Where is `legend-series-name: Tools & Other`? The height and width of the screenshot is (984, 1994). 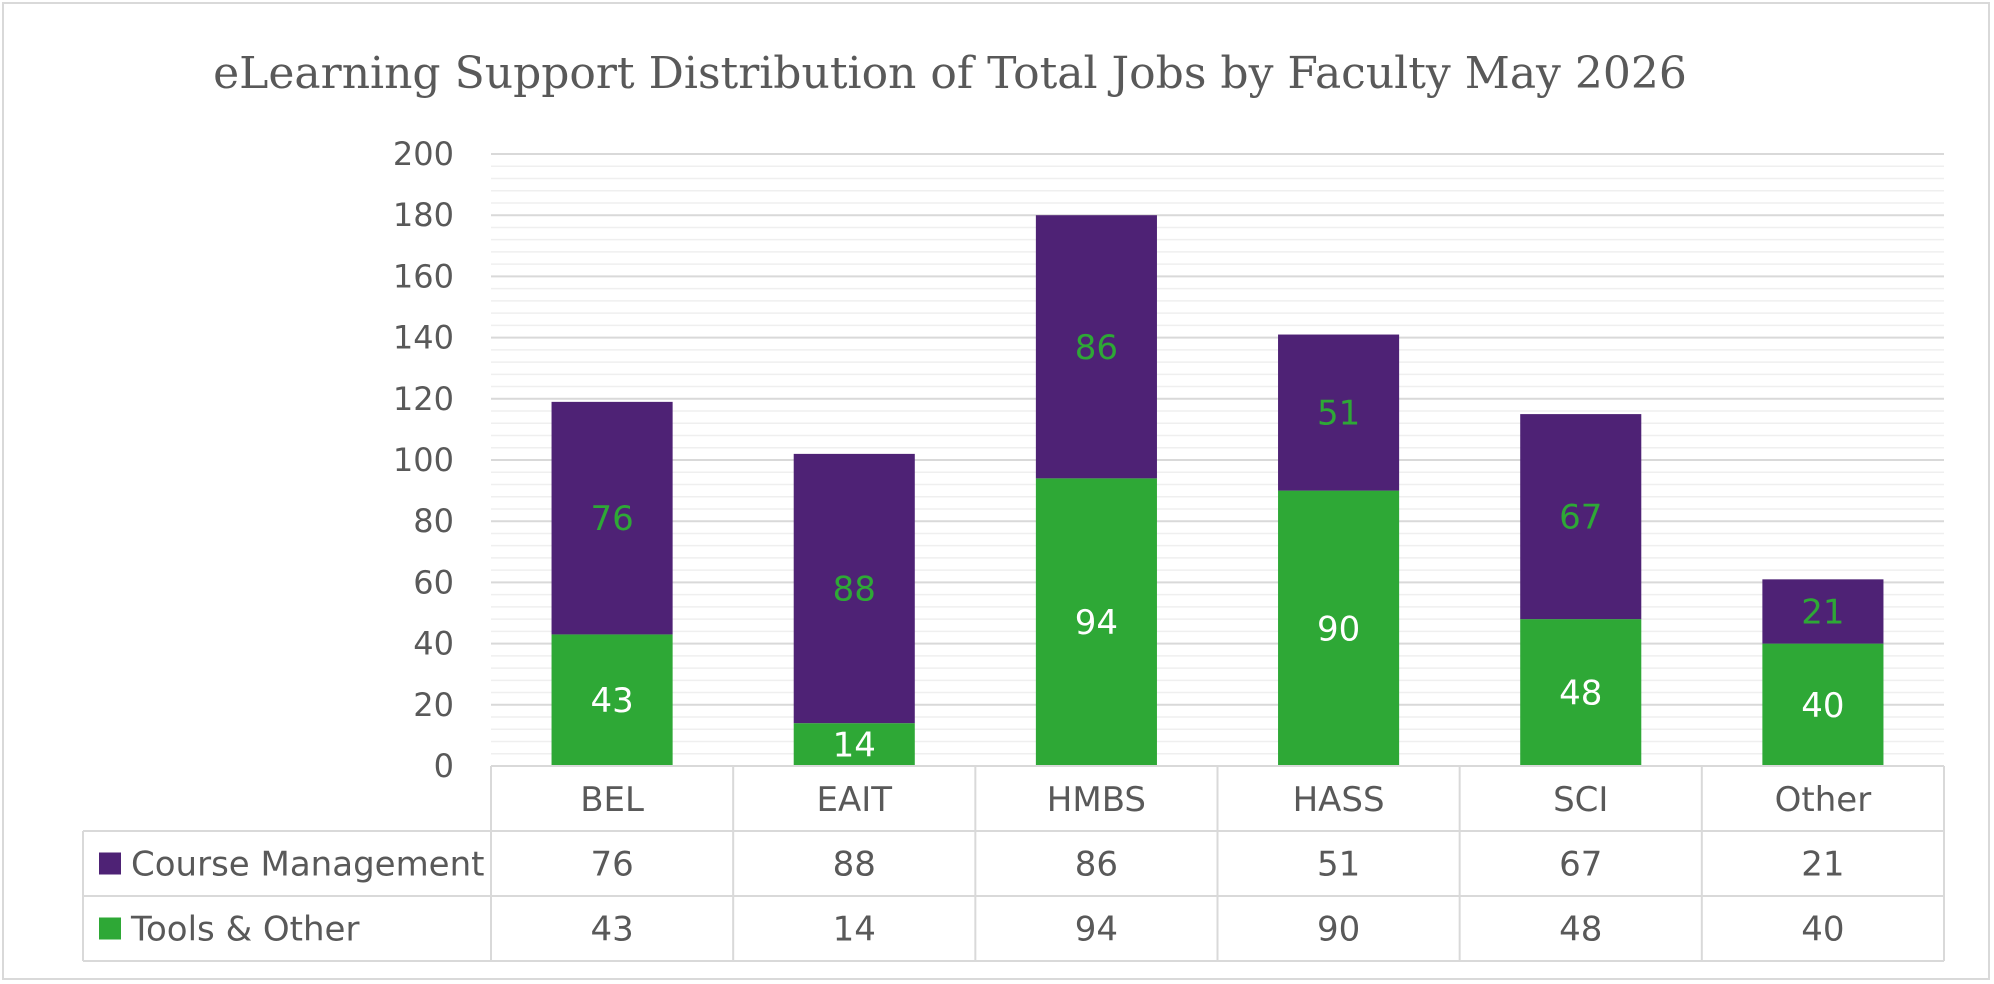 legend-series-name: Tools & Other is located at coordinates (244, 930).